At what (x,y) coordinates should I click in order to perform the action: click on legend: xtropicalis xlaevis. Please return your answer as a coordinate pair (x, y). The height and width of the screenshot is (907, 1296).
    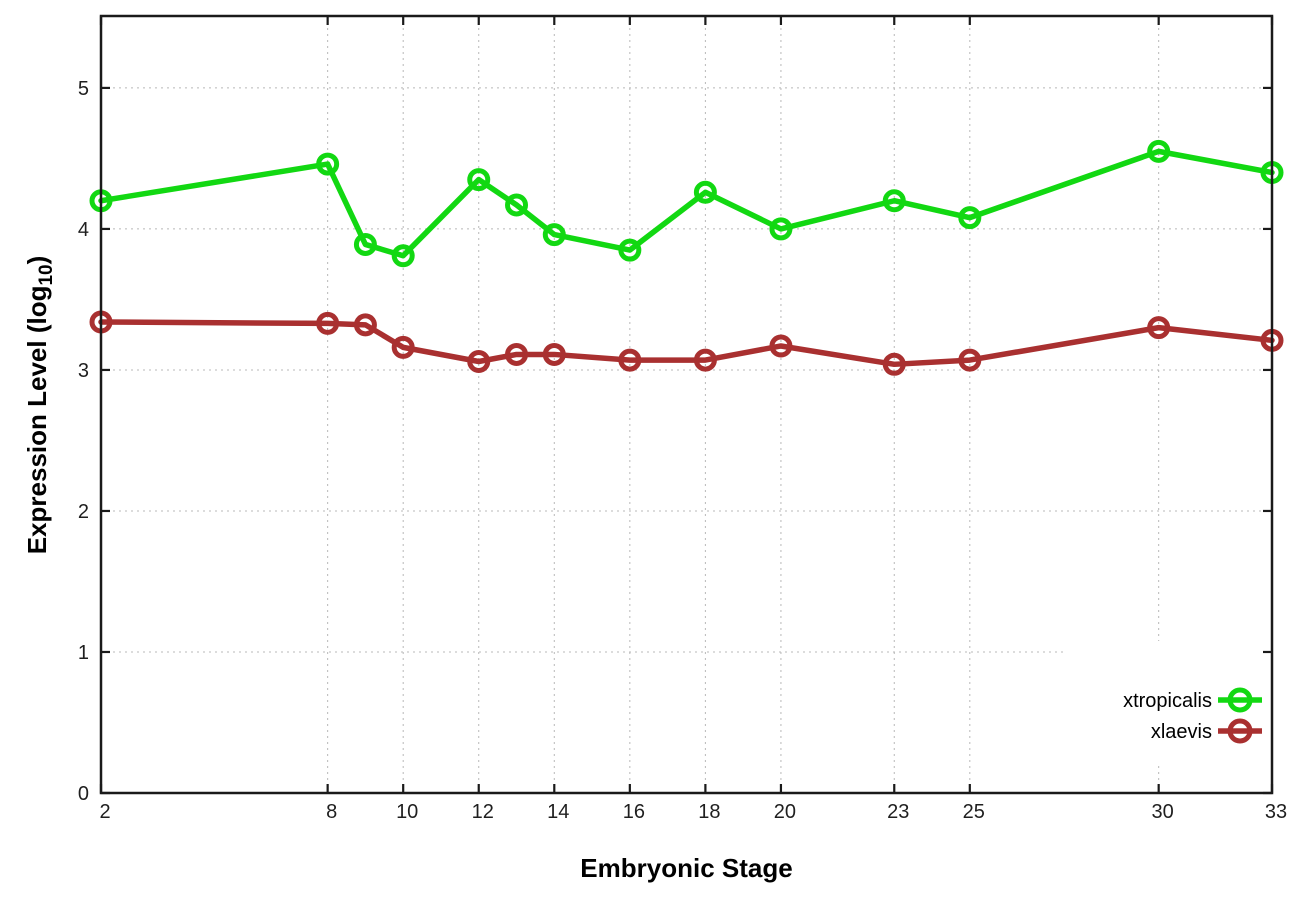
    Looking at the image, I should click on (1192, 715).